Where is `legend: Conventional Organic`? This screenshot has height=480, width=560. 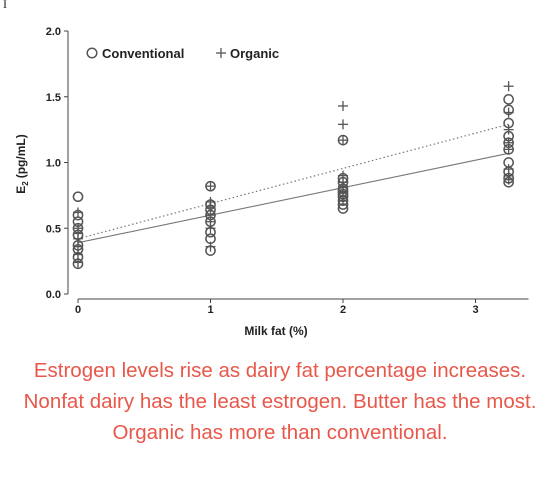
legend: Conventional Organic is located at coordinates (182, 53).